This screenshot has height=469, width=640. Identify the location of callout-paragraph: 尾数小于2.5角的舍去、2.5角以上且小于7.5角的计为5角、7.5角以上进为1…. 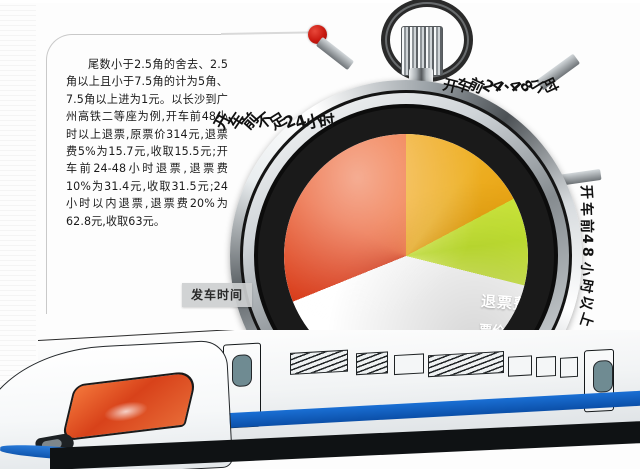
(147, 143).